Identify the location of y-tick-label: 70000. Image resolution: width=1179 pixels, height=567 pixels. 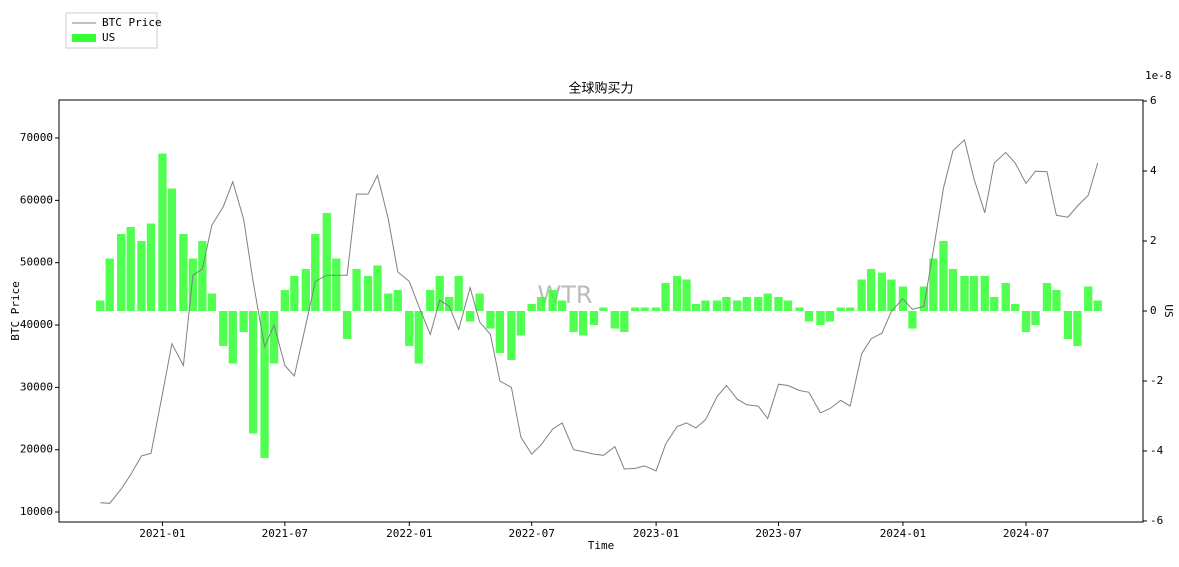
(36, 137).